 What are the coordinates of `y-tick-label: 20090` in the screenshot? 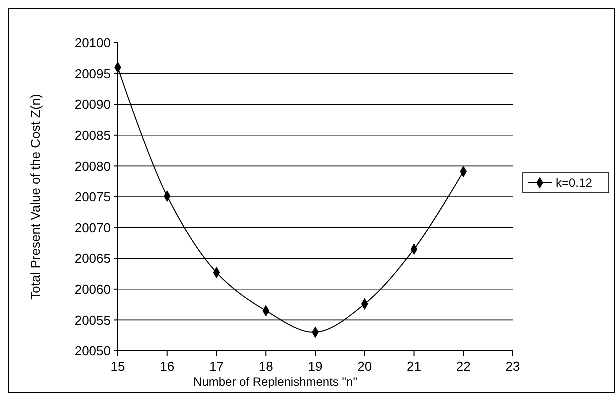 It's located at (92, 104).